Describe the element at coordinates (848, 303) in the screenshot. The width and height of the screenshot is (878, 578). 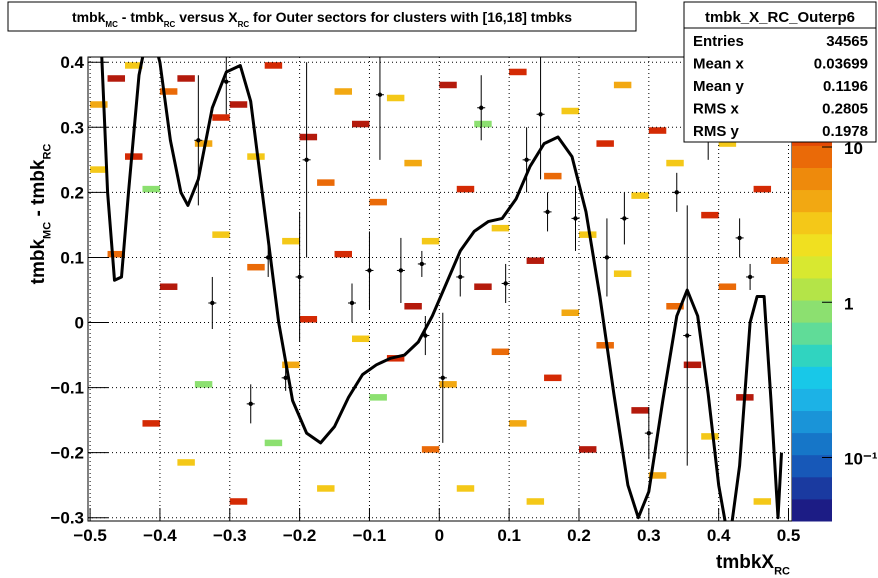
I see `z-tick-label: 1` at that location.